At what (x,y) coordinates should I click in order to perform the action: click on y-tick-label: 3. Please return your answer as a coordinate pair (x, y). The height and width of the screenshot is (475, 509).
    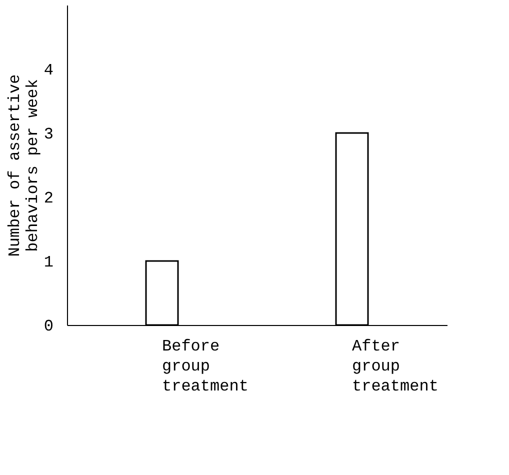
    Looking at the image, I should click on (49, 135).